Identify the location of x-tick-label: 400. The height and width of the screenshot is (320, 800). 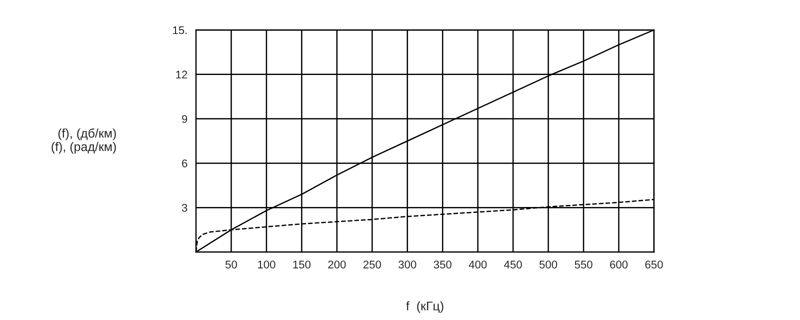
(477, 264).